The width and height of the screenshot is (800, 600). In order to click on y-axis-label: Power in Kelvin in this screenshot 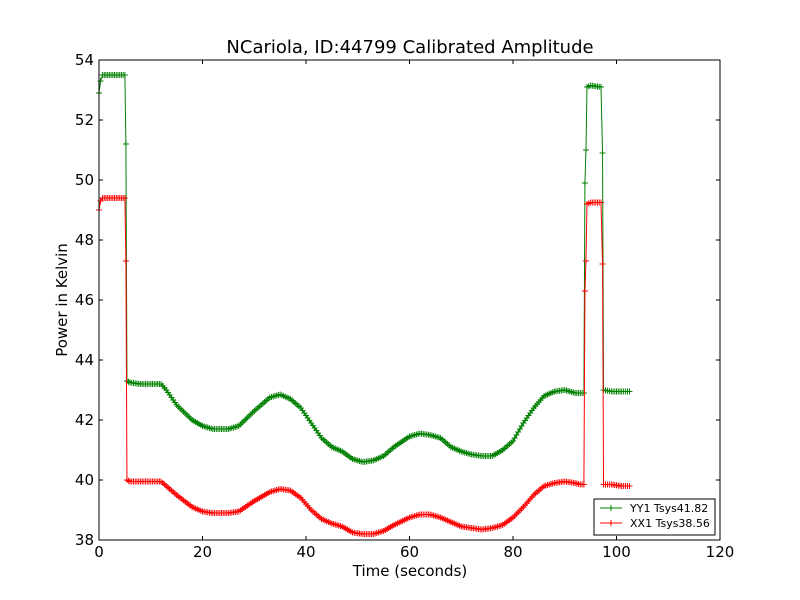, I will do `click(62, 300)`.